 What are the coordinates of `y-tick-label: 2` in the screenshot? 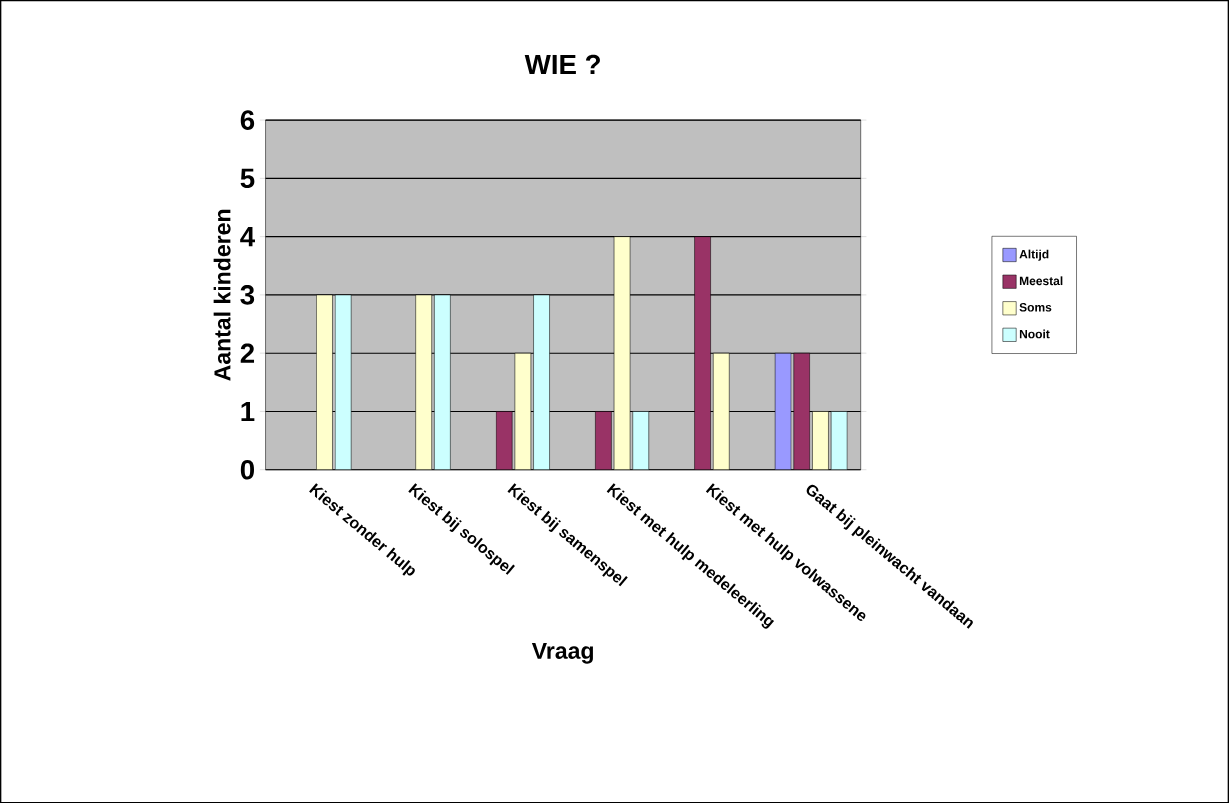 It's located at (247, 353).